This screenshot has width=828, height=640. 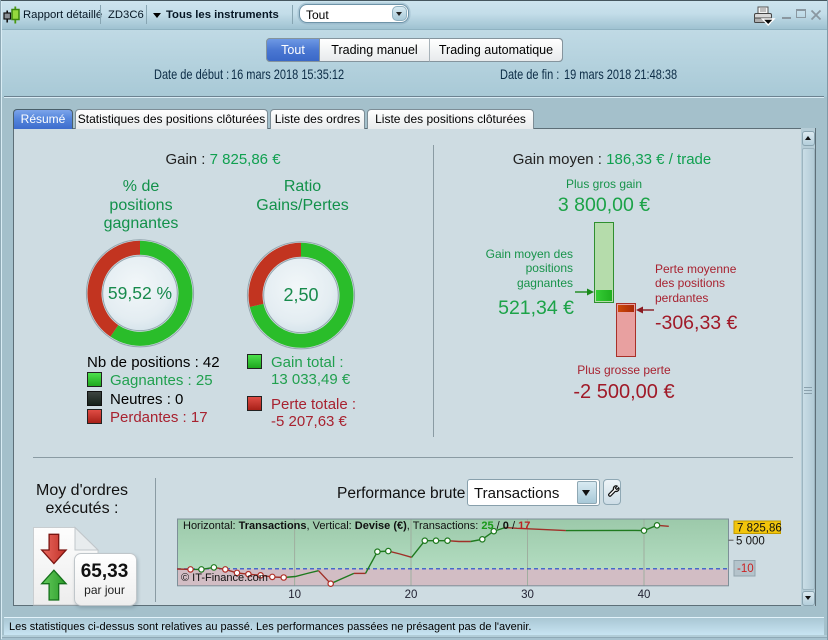 What do you see at coordinates (294, 595) in the screenshot?
I see `svg-text: 10` at bounding box center [294, 595].